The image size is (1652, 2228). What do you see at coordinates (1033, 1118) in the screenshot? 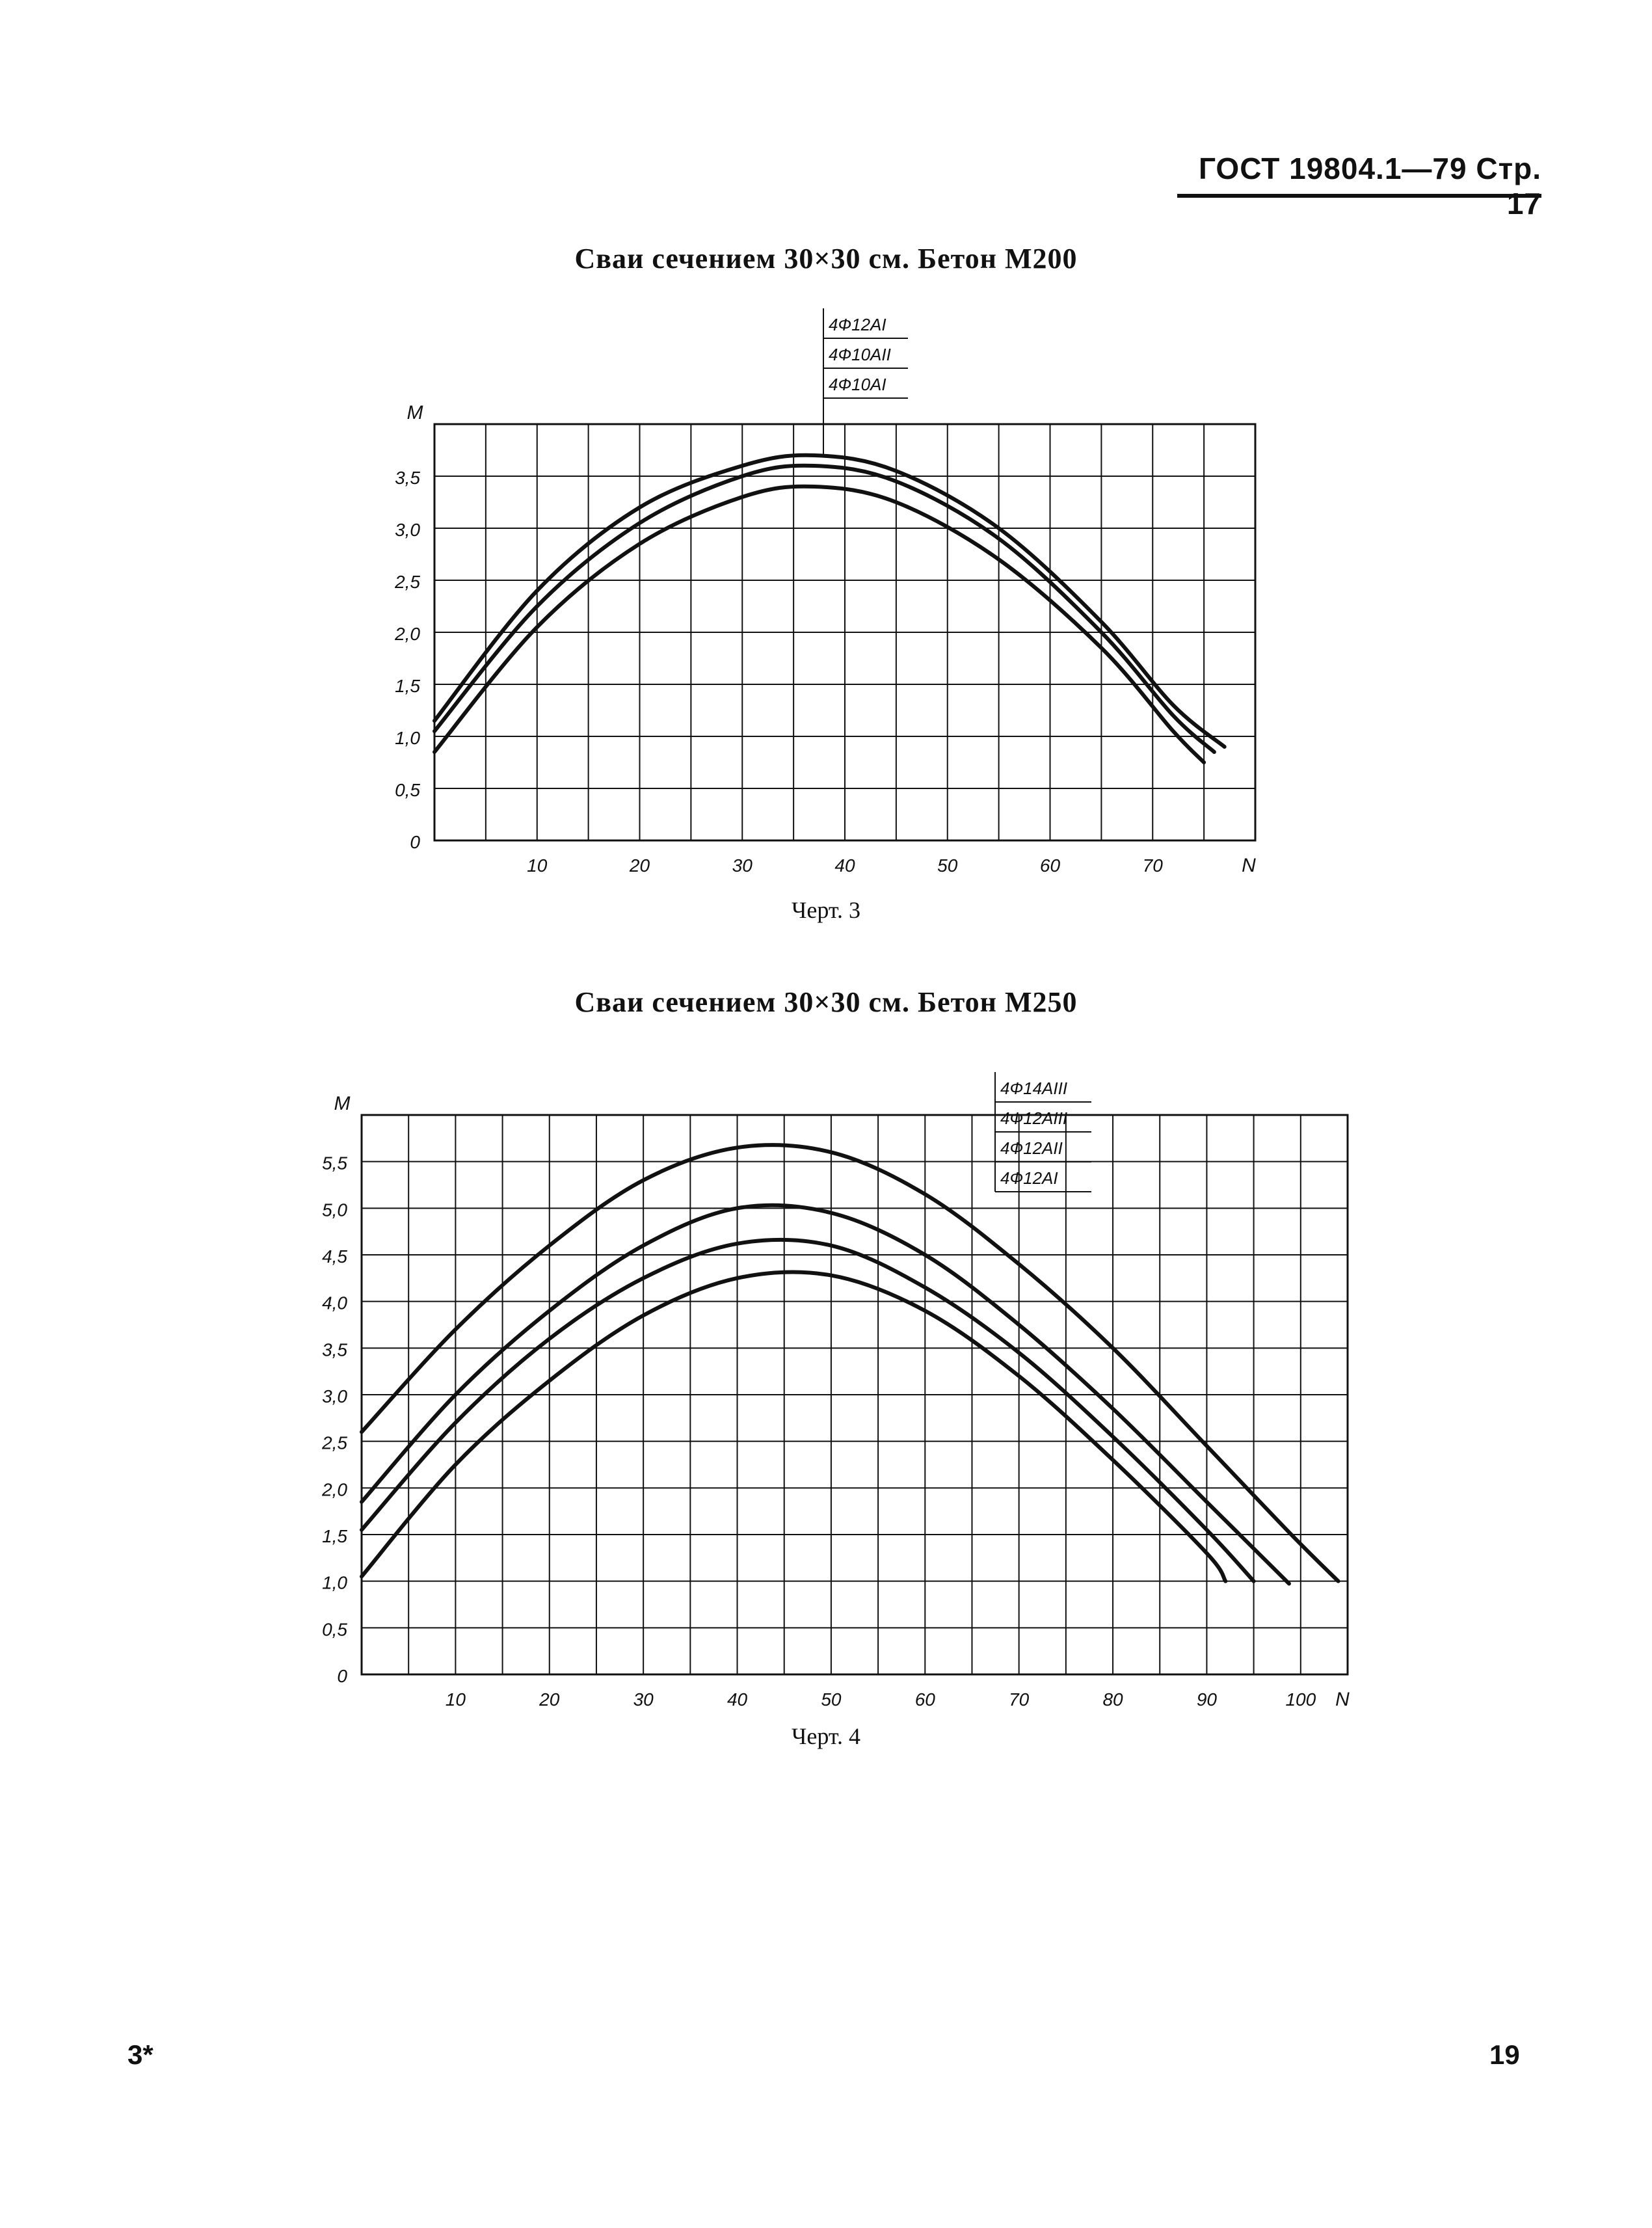
I see `chart-2-legend-item: 4Ф12АIII` at bounding box center [1033, 1118].